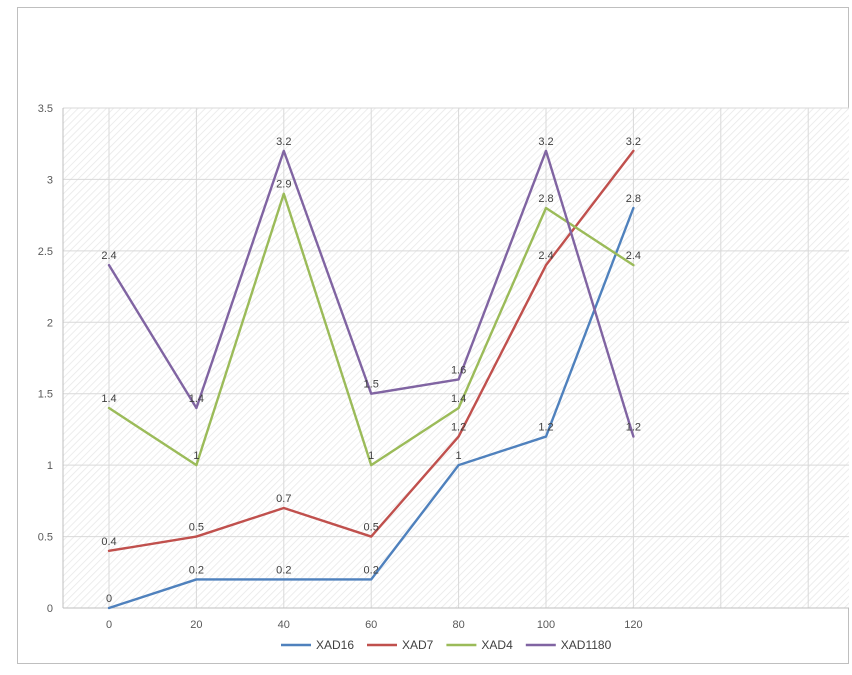 This screenshot has width=852, height=675. Describe the element at coordinates (50, 609) in the screenshot. I see `y-tick-label: 0` at that location.